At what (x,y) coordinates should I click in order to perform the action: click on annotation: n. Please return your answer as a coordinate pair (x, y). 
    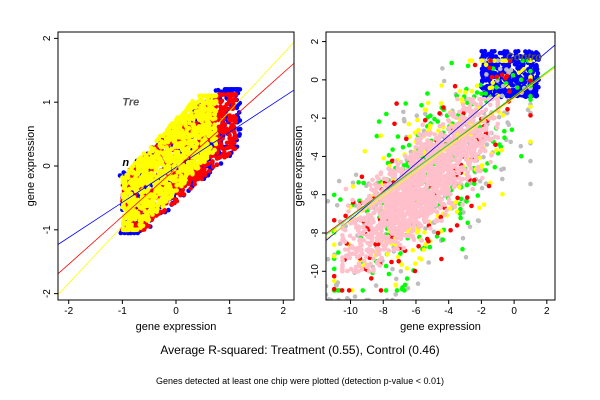
    Looking at the image, I should click on (125, 163).